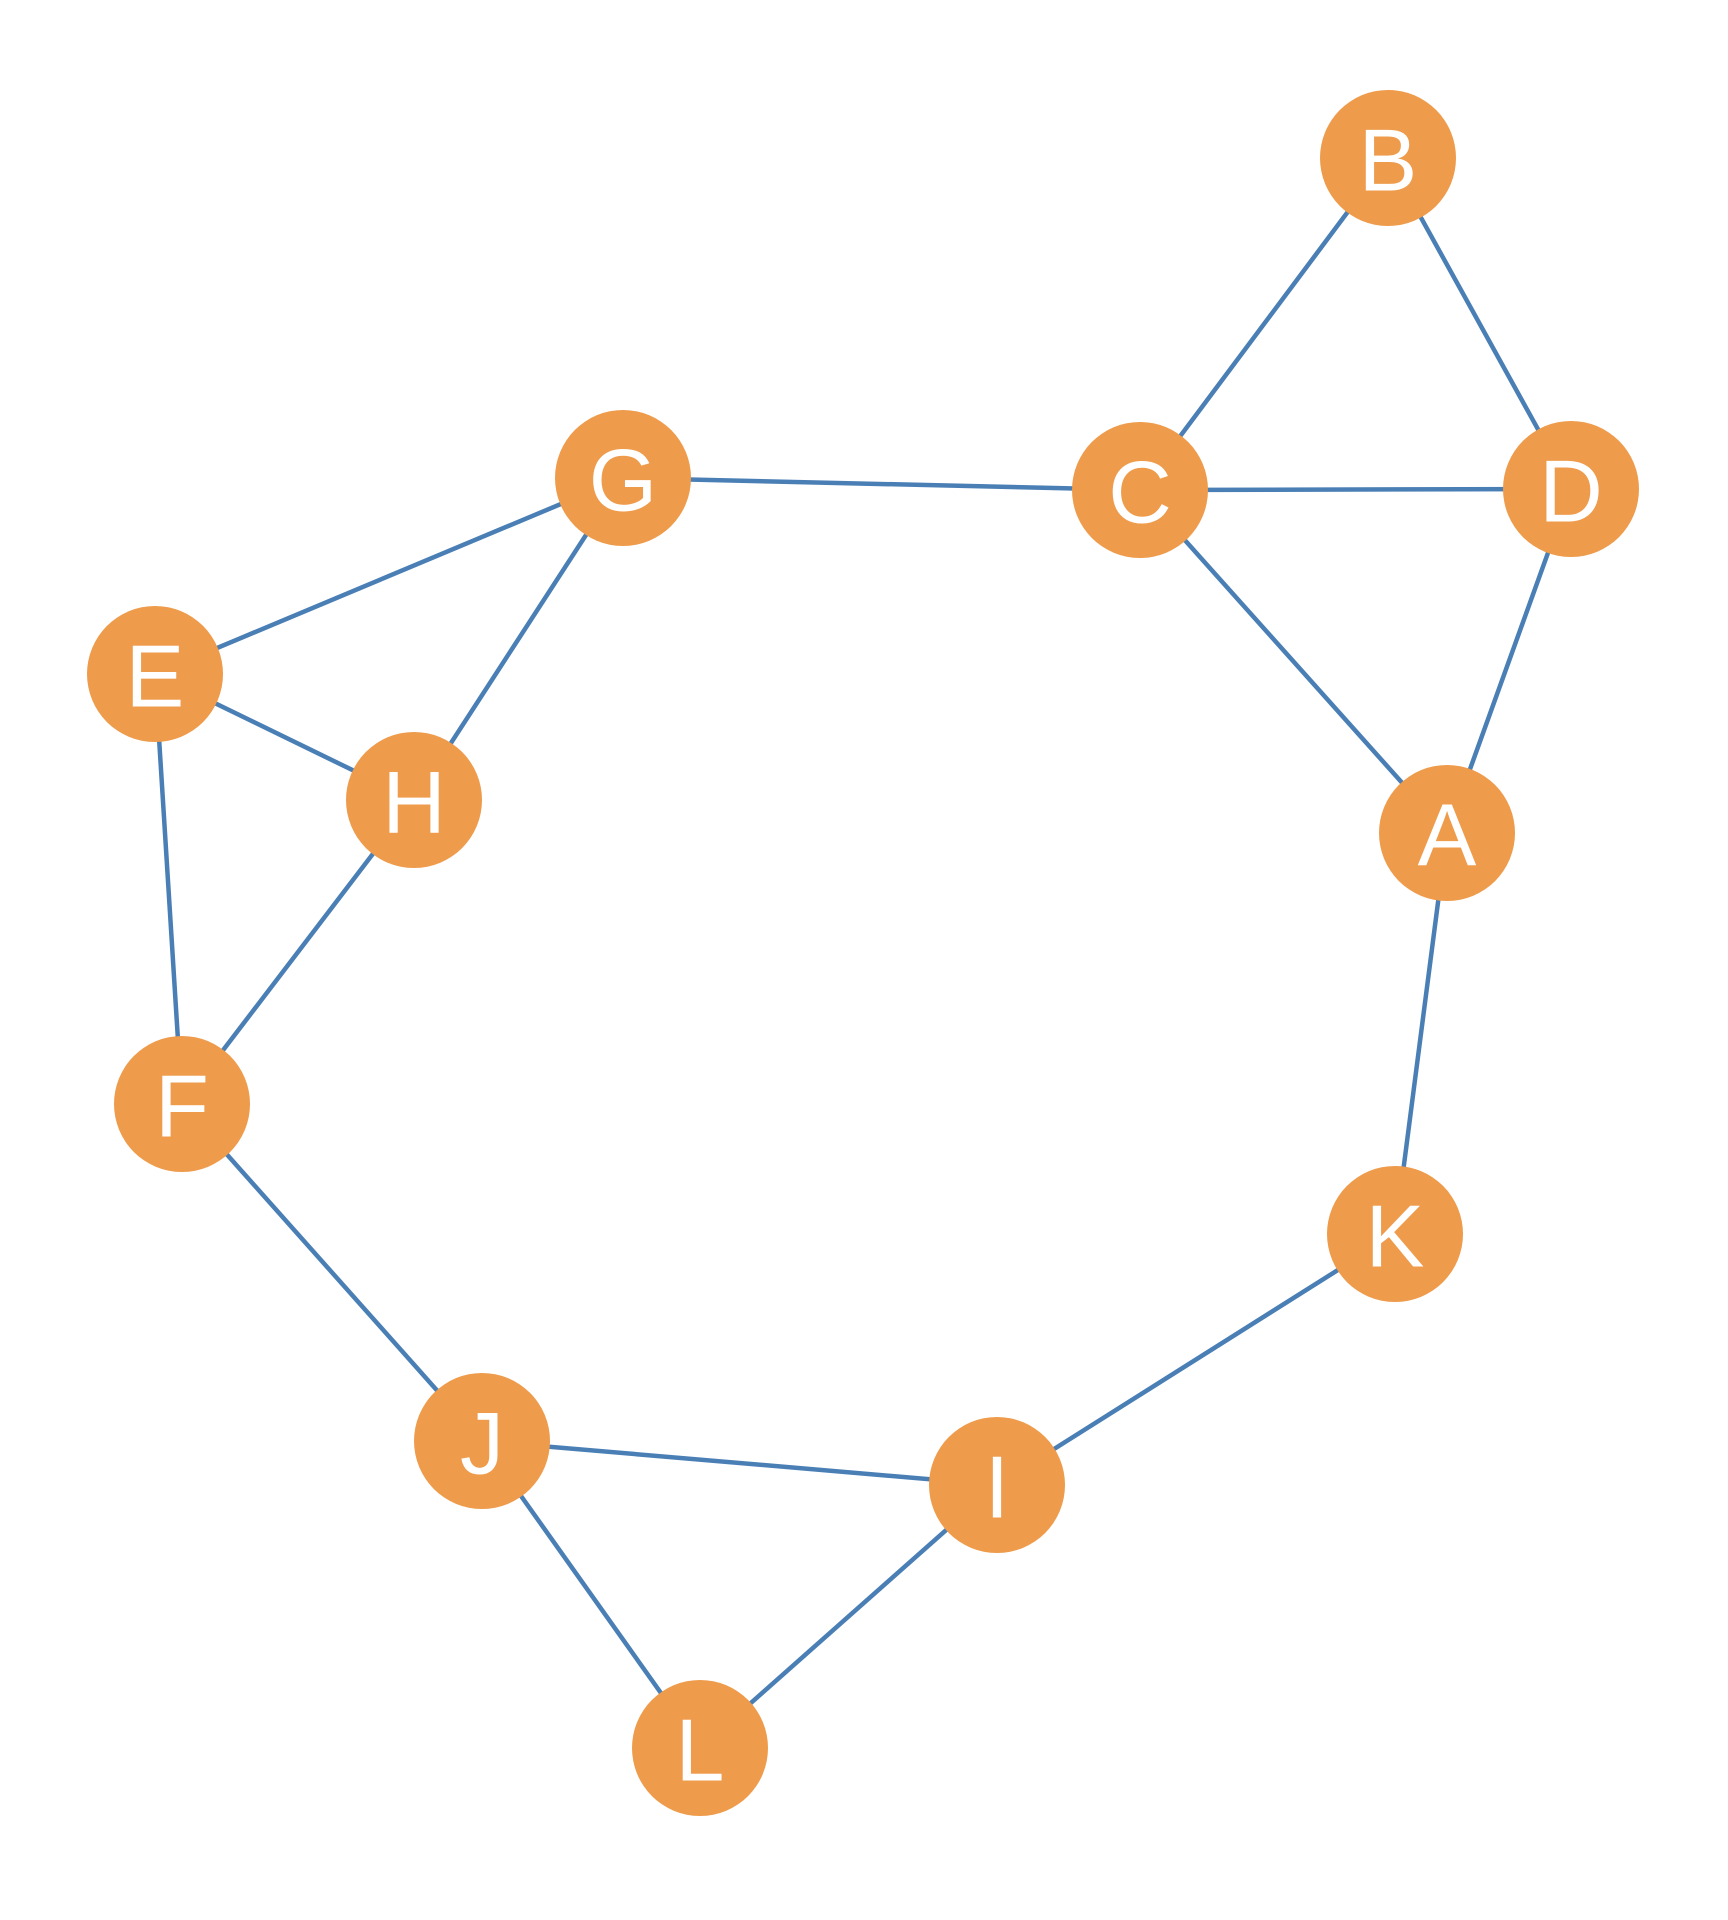 This screenshot has width=1728, height=1920. I want to click on node-circle-e, so click(155, 674).